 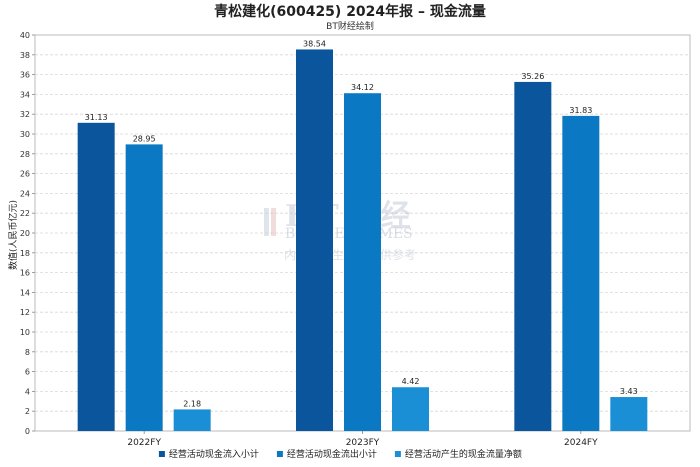 What do you see at coordinates (25, 292) in the screenshot?
I see `y-tick-label: 14` at bounding box center [25, 292].